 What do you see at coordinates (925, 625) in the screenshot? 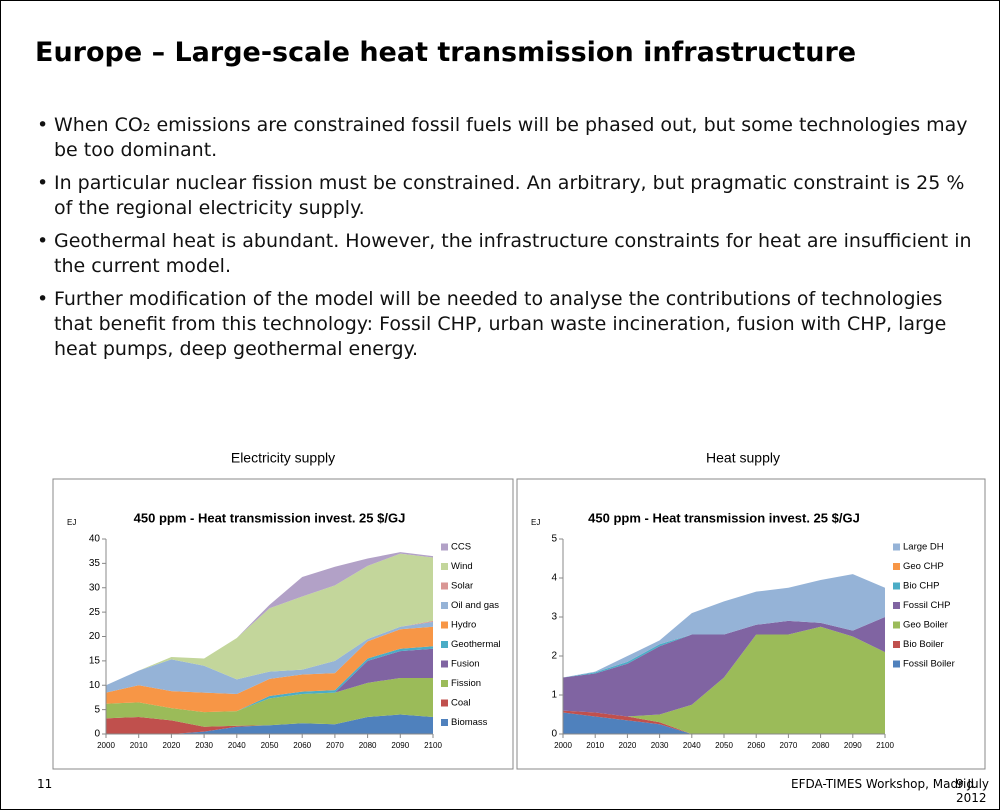
I see `legend-label: Geo Boiler` at bounding box center [925, 625].